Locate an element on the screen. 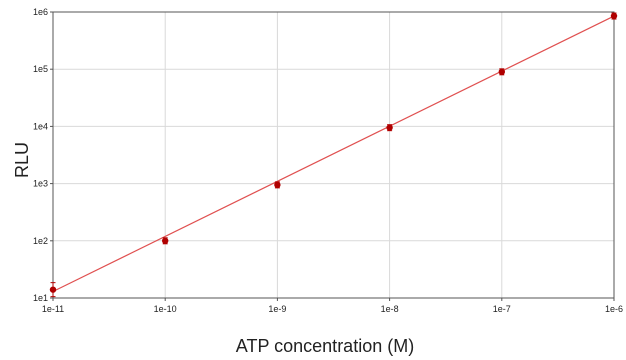  y-axis-label: RLU is located at coordinates (22, 160).